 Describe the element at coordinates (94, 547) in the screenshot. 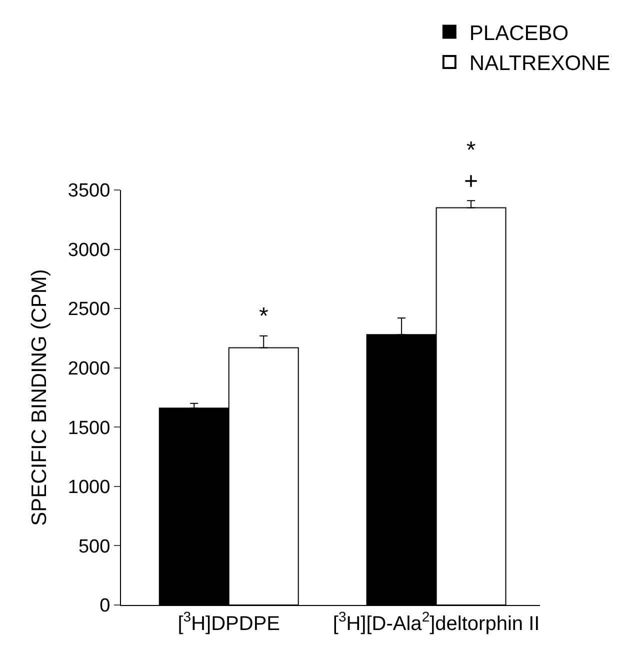

I see `y-tick-label: 500` at that location.